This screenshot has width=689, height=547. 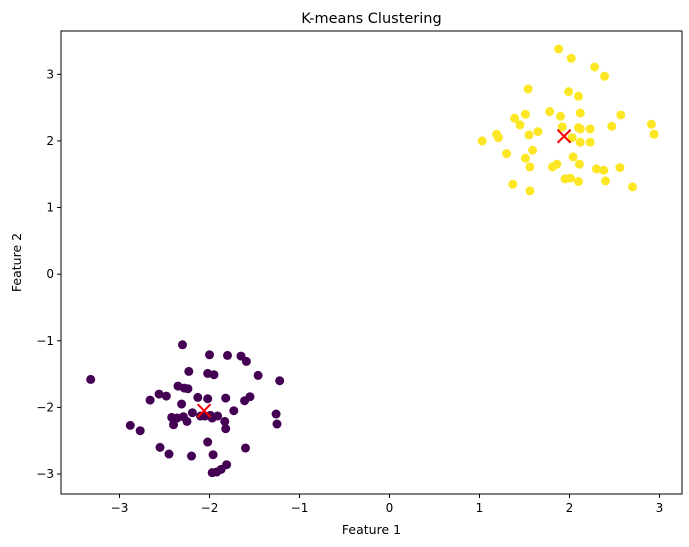 What do you see at coordinates (45, 474) in the screenshot?
I see `y-tick-label: −3` at bounding box center [45, 474].